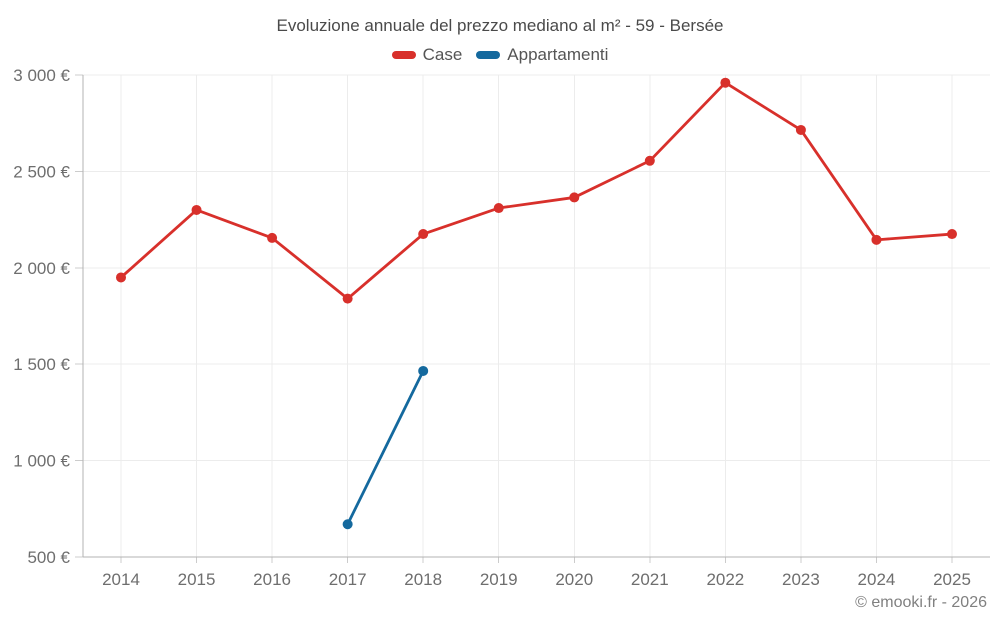  What do you see at coordinates (574, 579) in the screenshot?
I see `x-axis-label-2020: 2020` at bounding box center [574, 579].